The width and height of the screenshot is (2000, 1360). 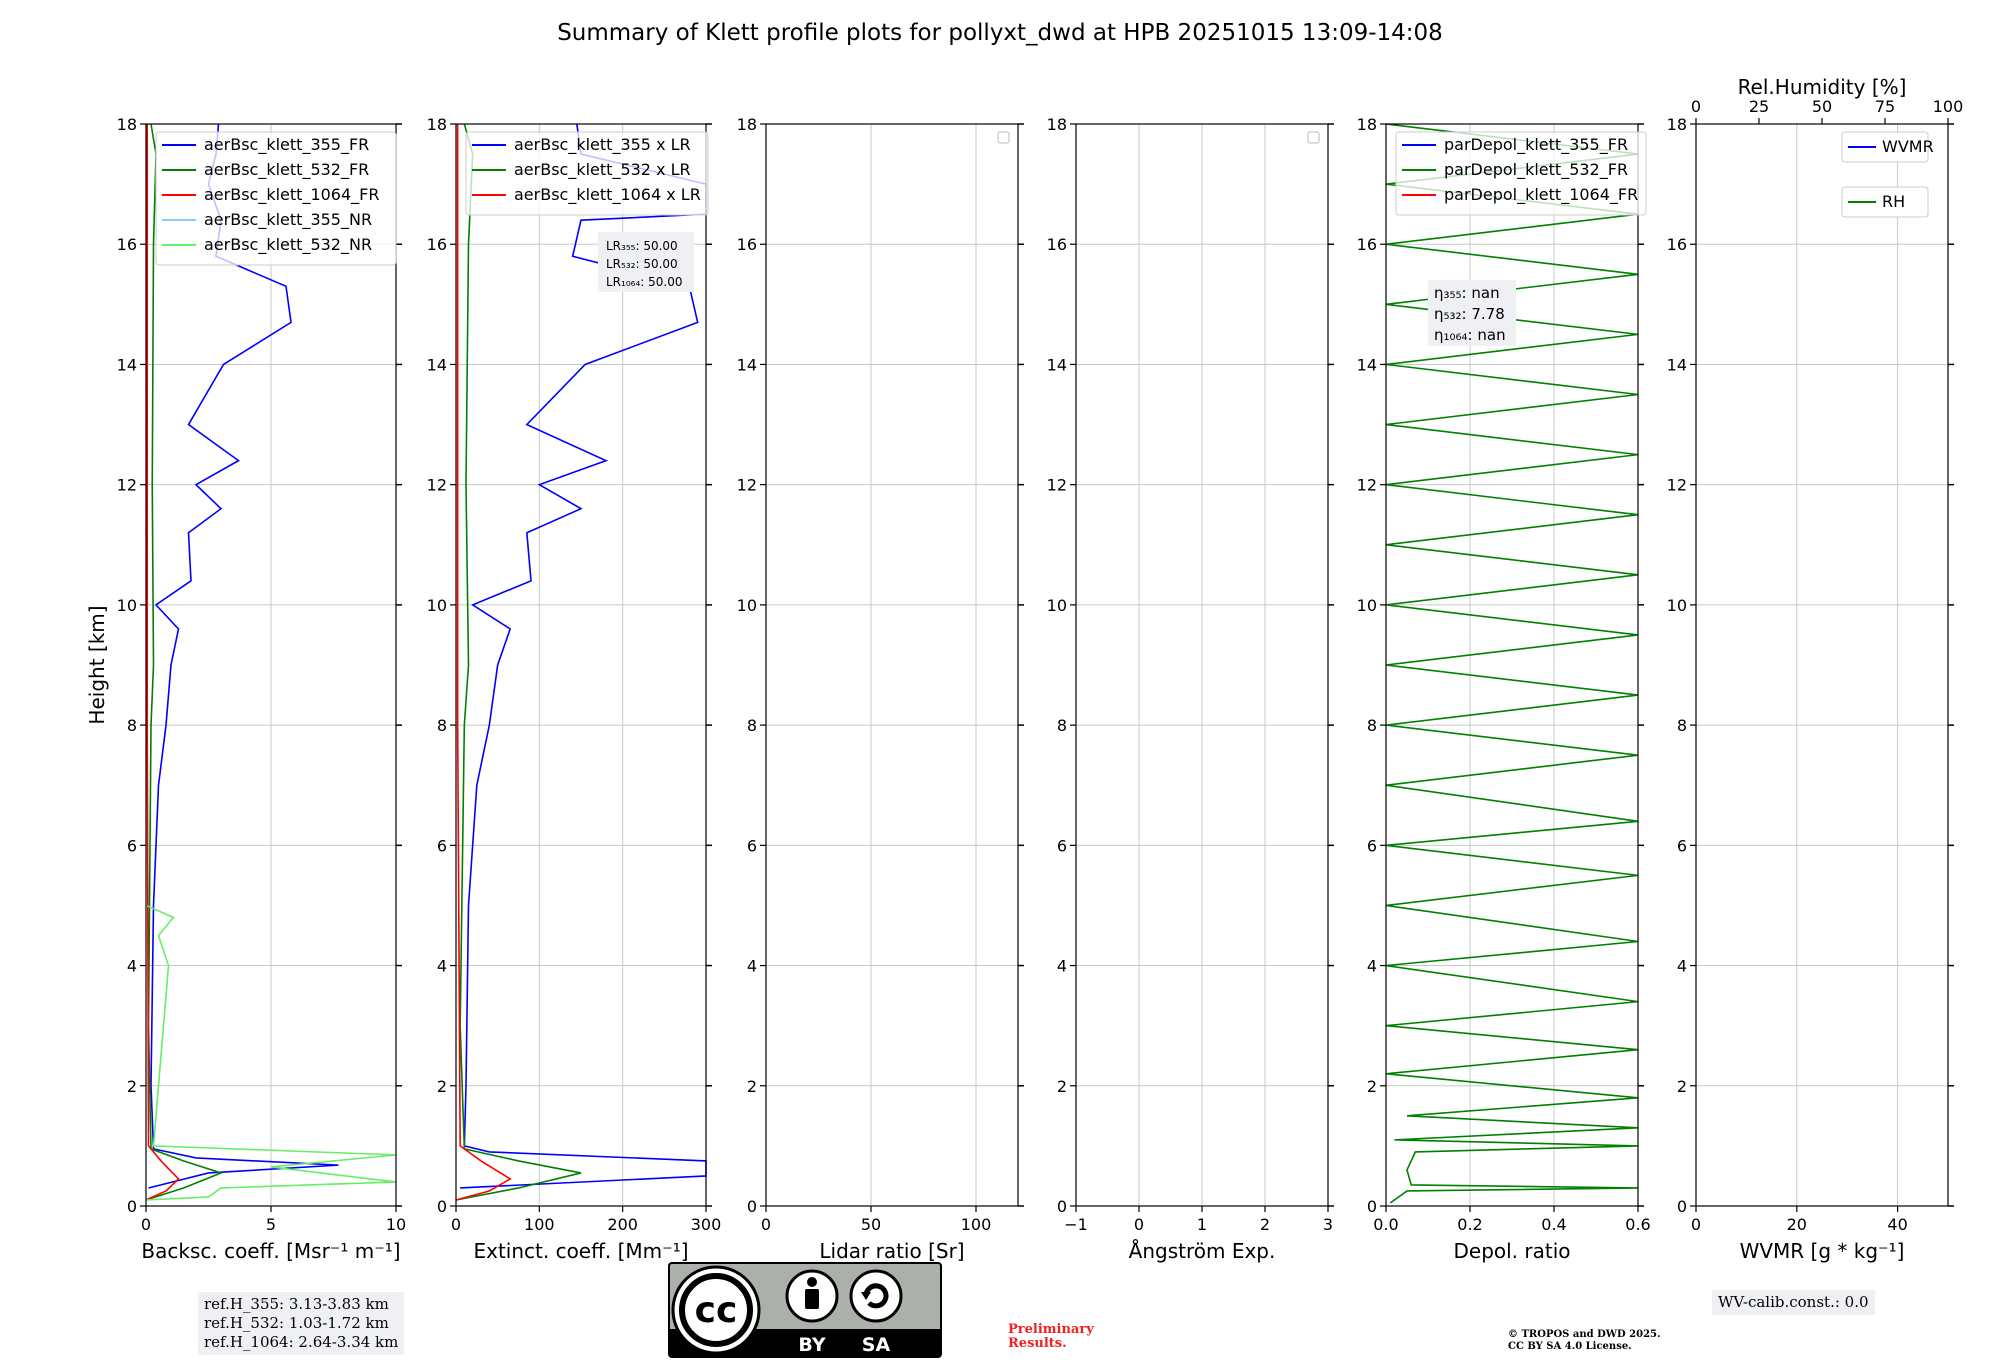 What do you see at coordinates (396, 1224) in the screenshot?
I see `xtick-label-bsc: 10` at bounding box center [396, 1224].